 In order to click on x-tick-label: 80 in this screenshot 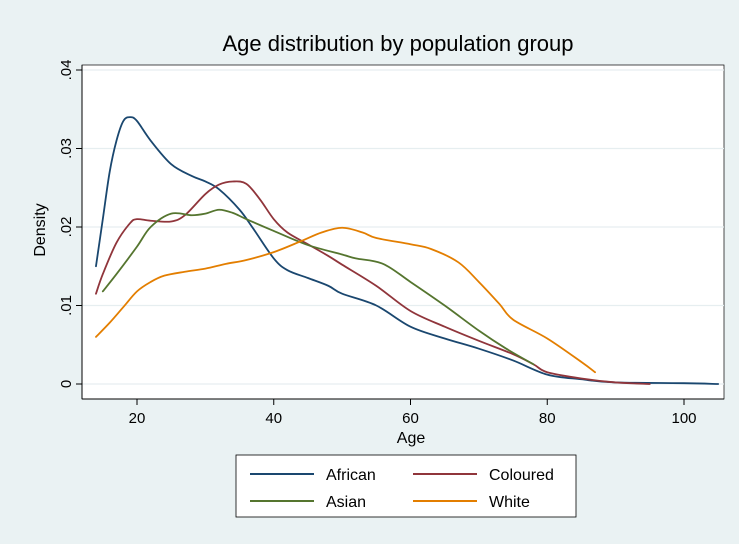, I will do `click(547, 418)`.